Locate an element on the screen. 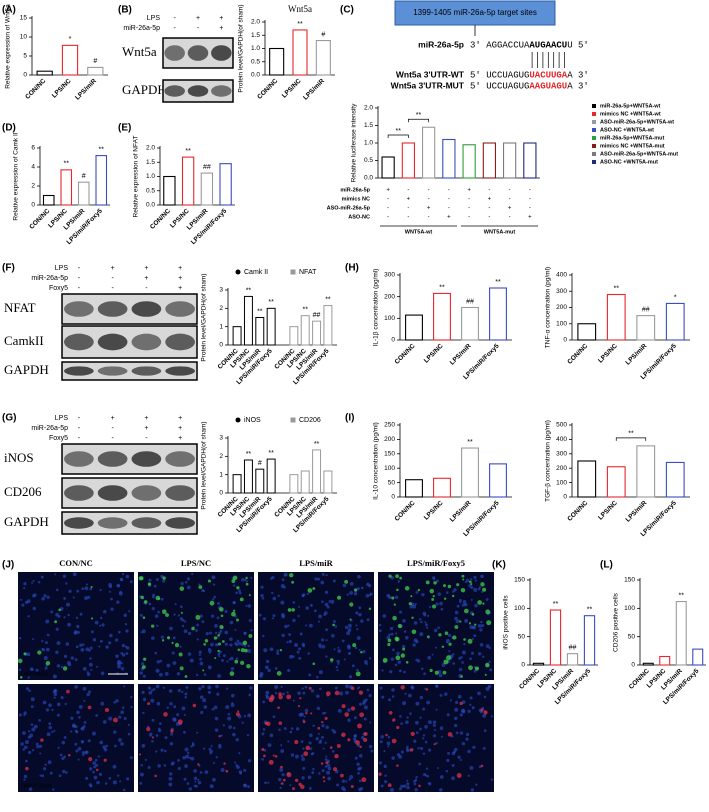 The width and height of the screenshot is (709, 812). y-tick-label: 100 is located at coordinates (561, 482).